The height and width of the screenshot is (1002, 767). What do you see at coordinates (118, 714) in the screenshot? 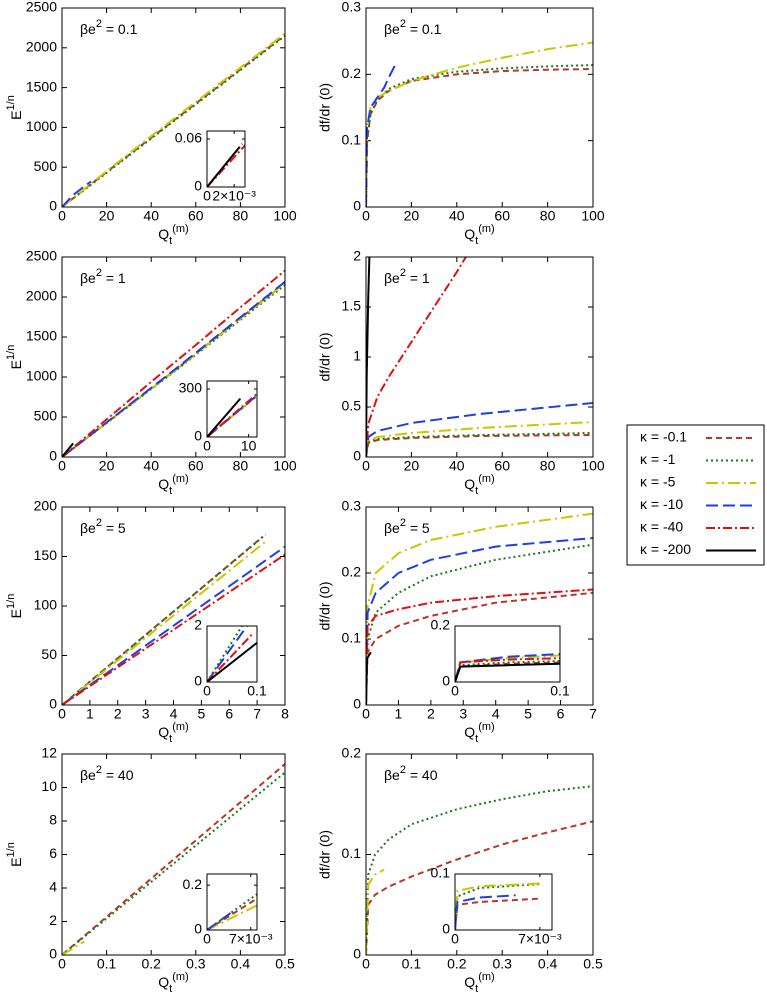
I see `x-tick-label: 2` at bounding box center [118, 714].